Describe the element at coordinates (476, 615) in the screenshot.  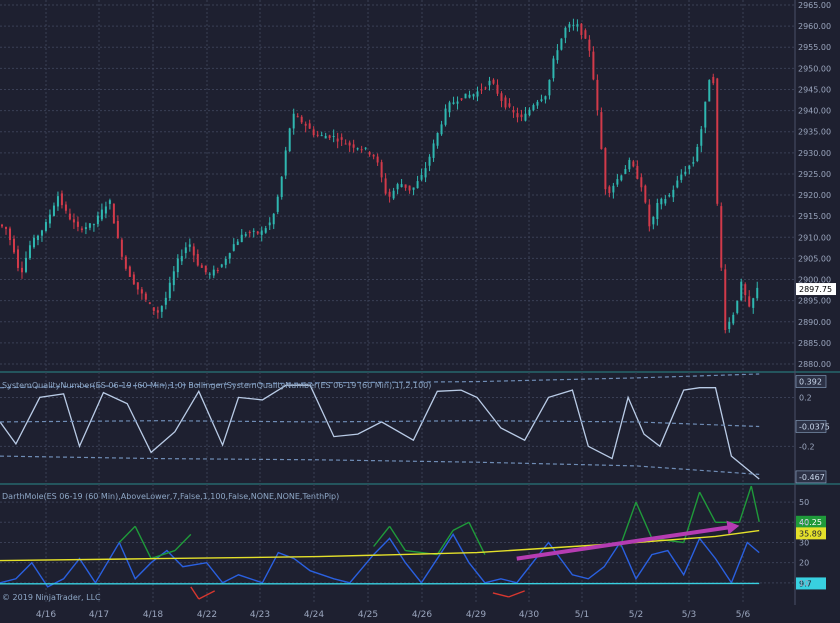
I see `x-tick-label: 4/29` at that location.